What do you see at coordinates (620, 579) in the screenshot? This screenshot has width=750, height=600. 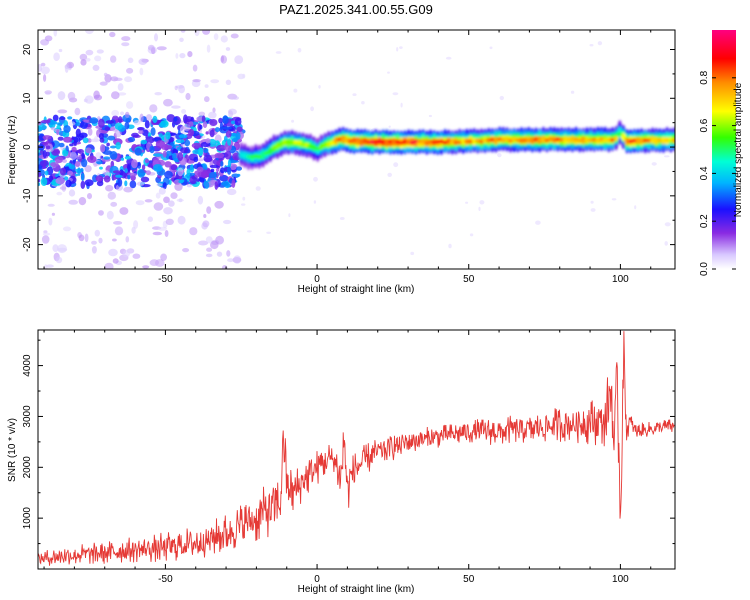 I see `x-tick-label: 100` at bounding box center [620, 579].